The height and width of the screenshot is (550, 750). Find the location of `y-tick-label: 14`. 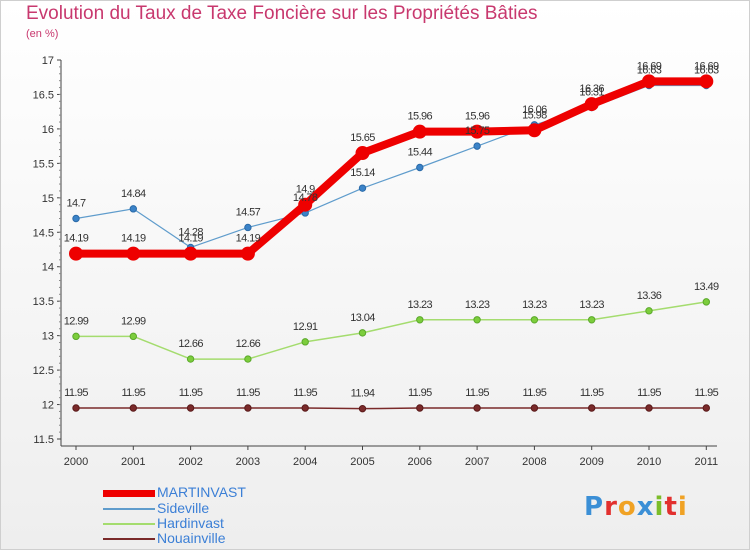

y-tick-label: 14 is located at coordinates (48, 268).